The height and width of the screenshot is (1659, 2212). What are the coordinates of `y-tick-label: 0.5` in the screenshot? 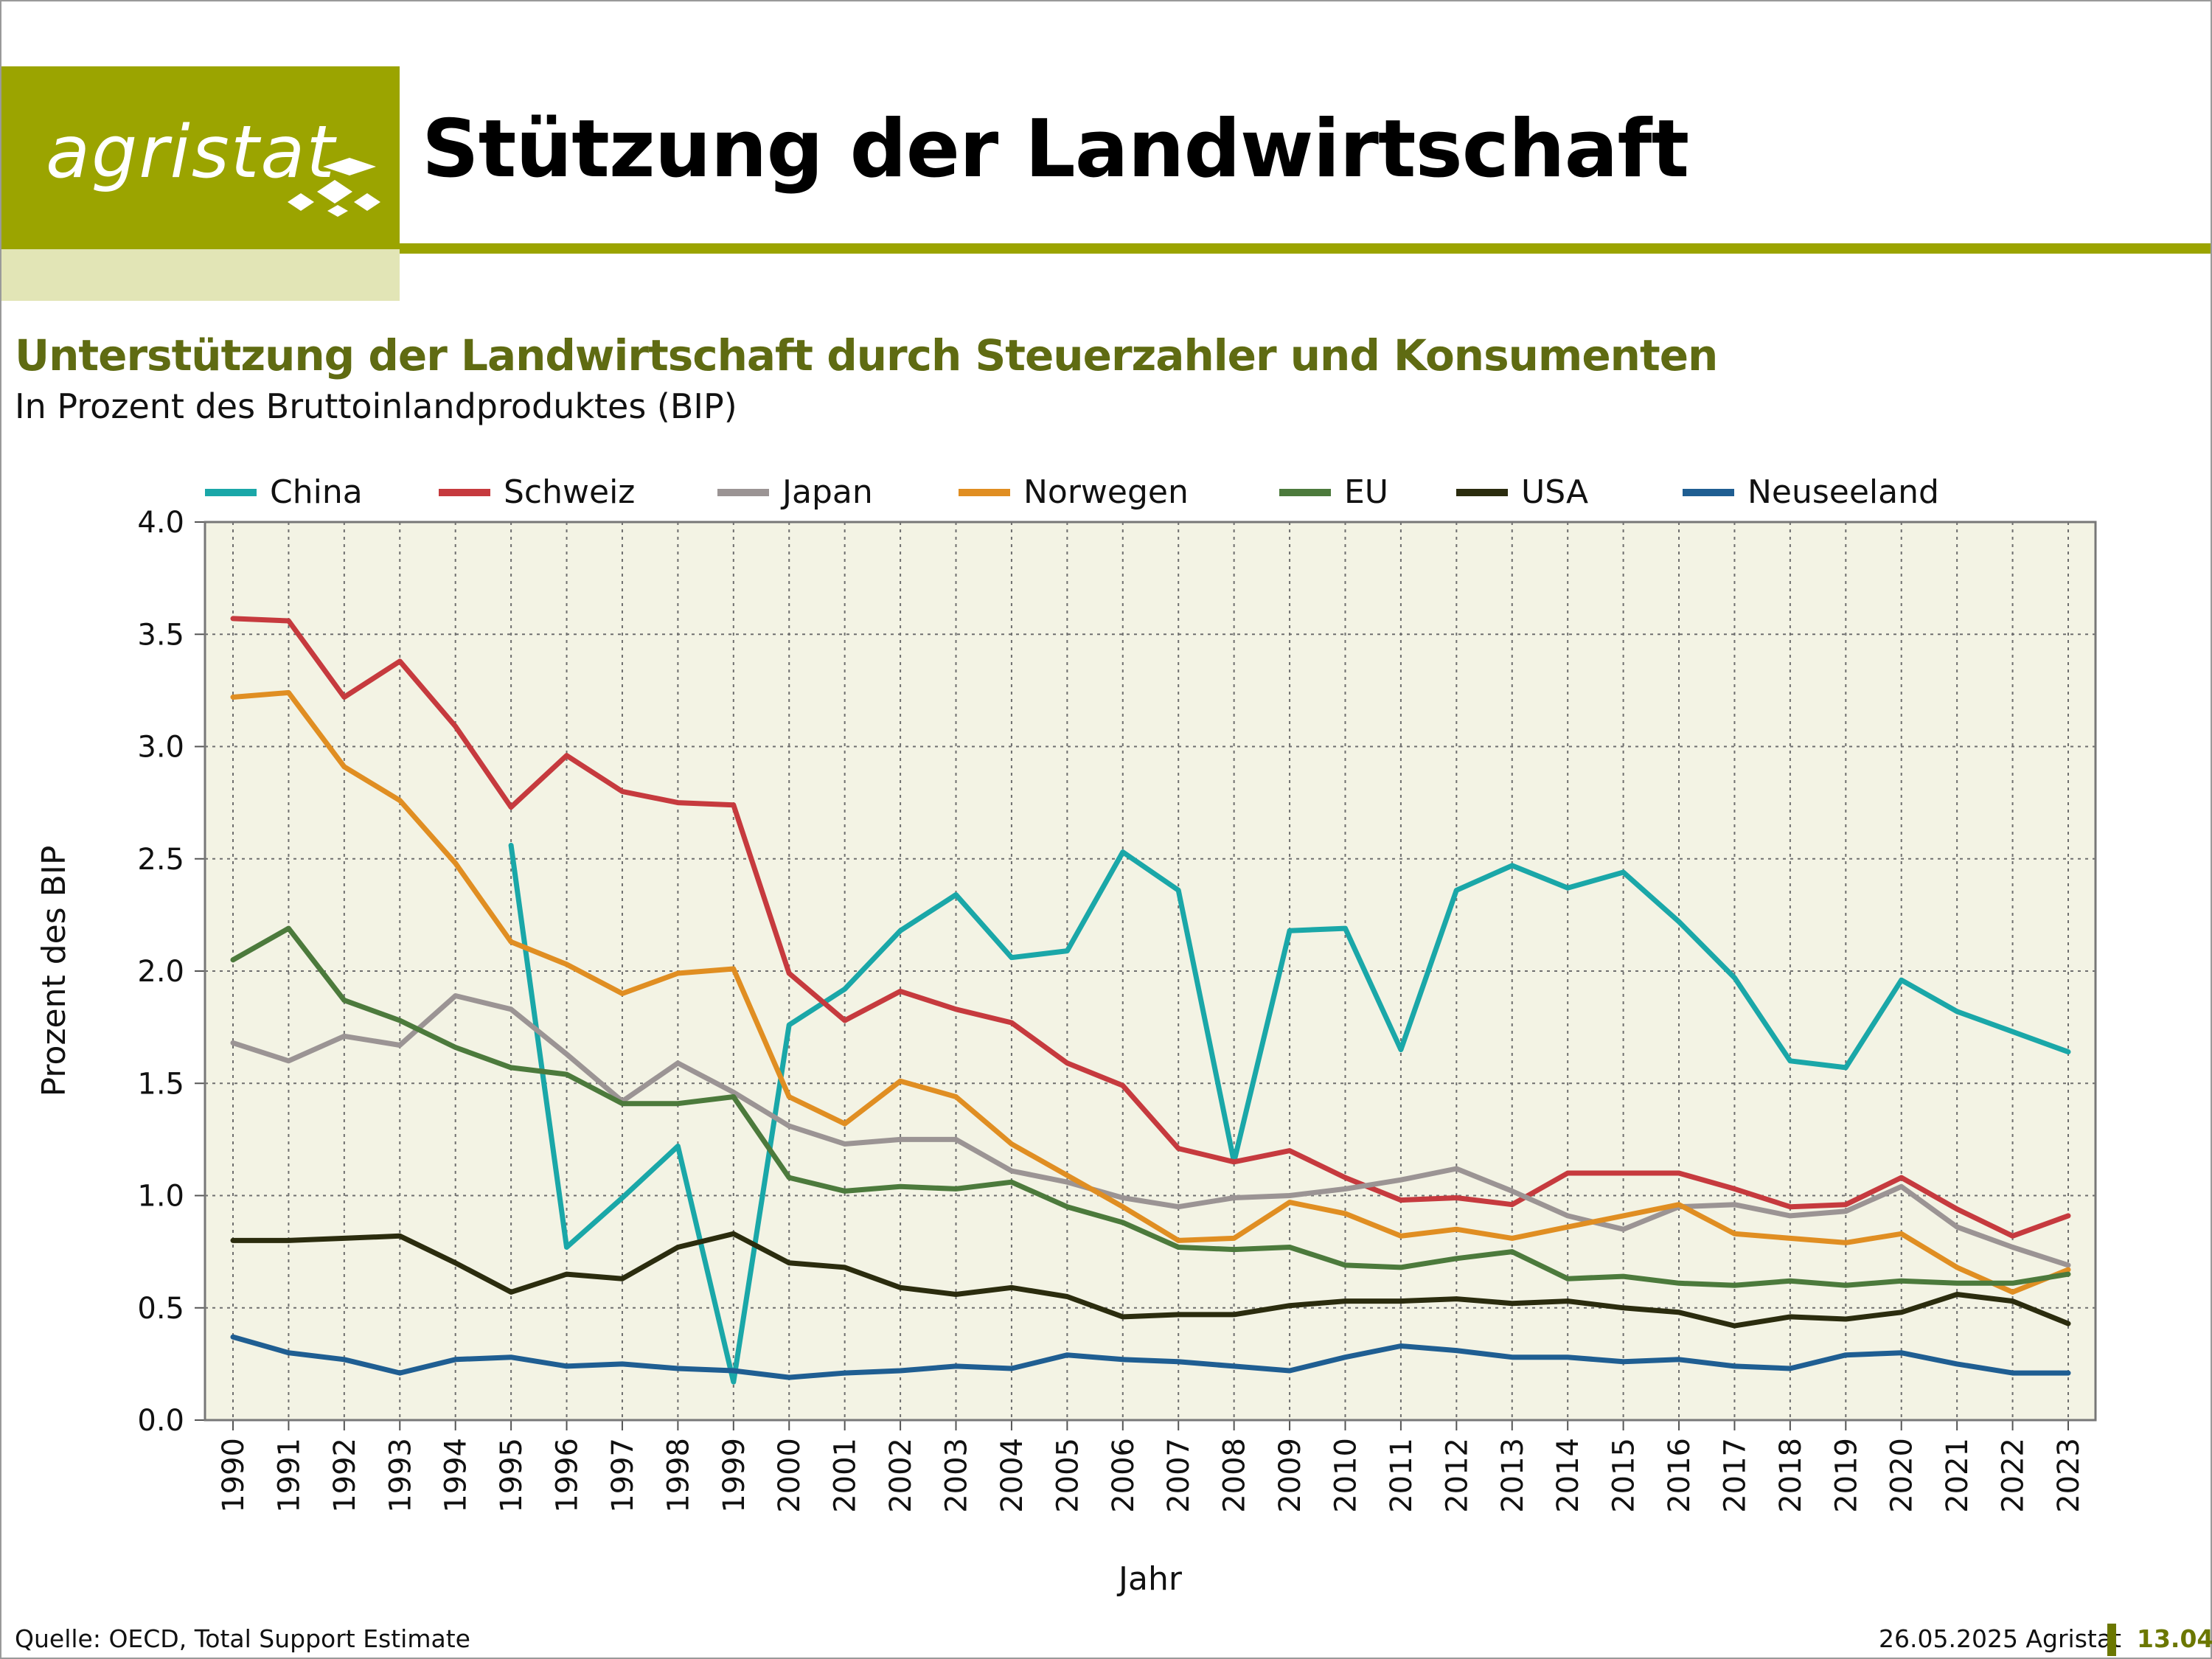 It's located at (160, 1309).